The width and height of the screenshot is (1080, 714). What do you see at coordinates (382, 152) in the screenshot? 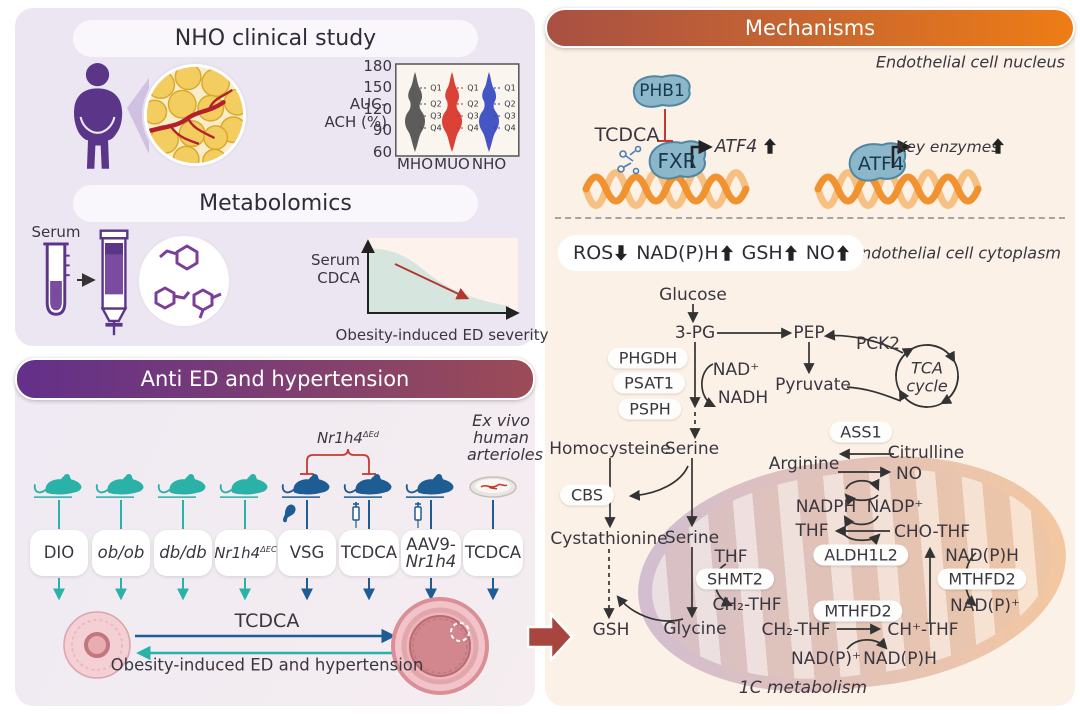
I see `ytick-60: 60` at bounding box center [382, 152].